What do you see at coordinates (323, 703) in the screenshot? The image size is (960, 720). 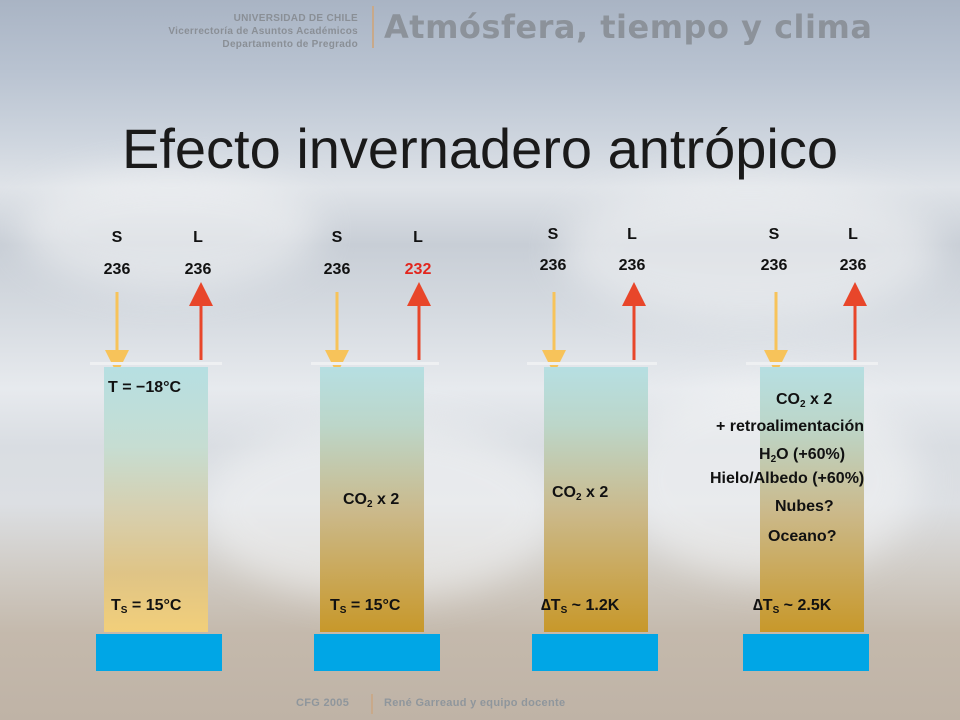 I see `footer-year: CFG 2005` at bounding box center [323, 703].